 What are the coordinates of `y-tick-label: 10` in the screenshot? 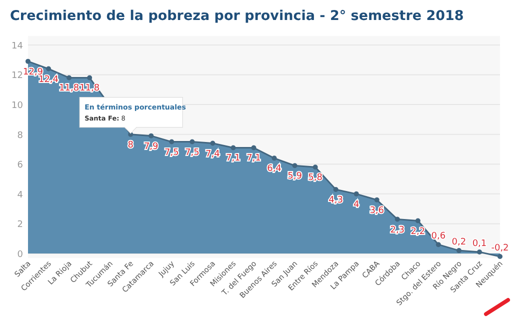 It's located at (18, 106).